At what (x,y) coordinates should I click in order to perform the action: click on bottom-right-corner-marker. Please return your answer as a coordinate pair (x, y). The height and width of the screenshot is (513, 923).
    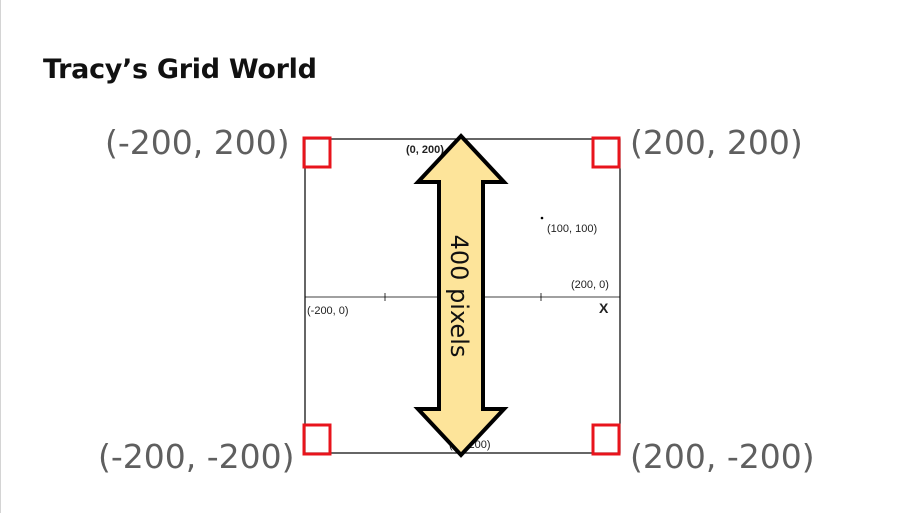
    Looking at the image, I should click on (606, 439).